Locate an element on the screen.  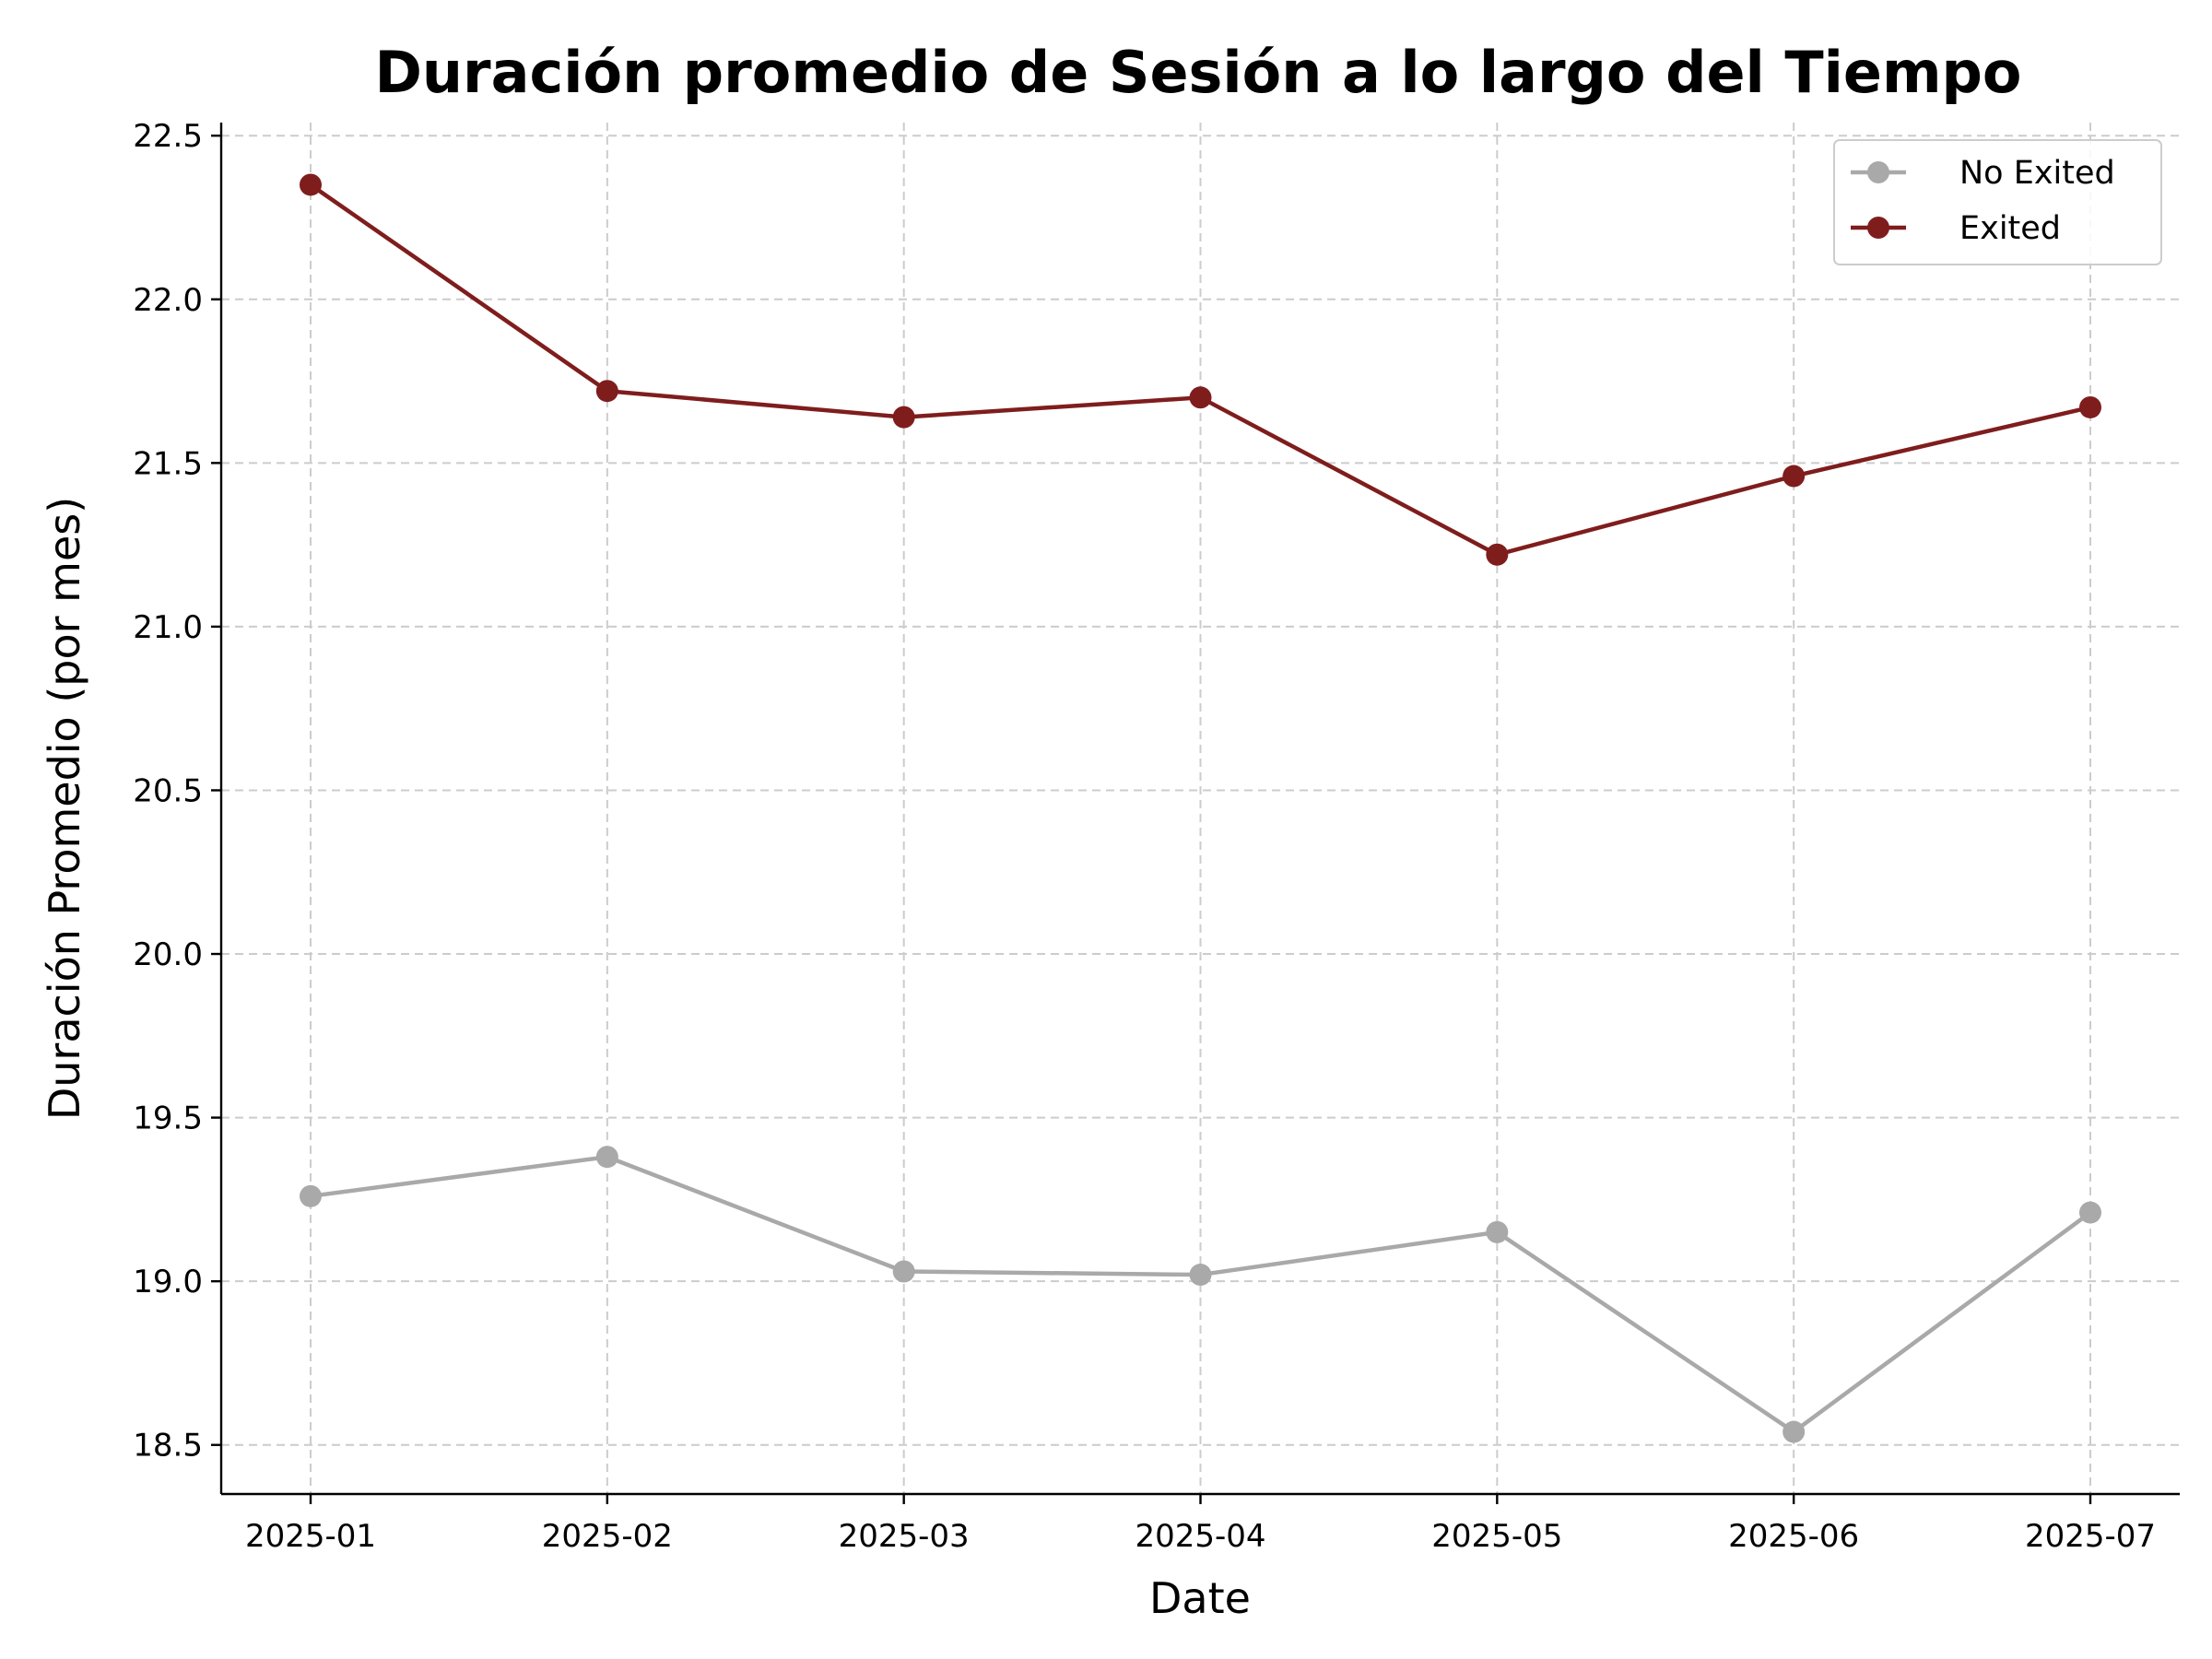
y-tick-label: 19.0 is located at coordinates (168, 1282).